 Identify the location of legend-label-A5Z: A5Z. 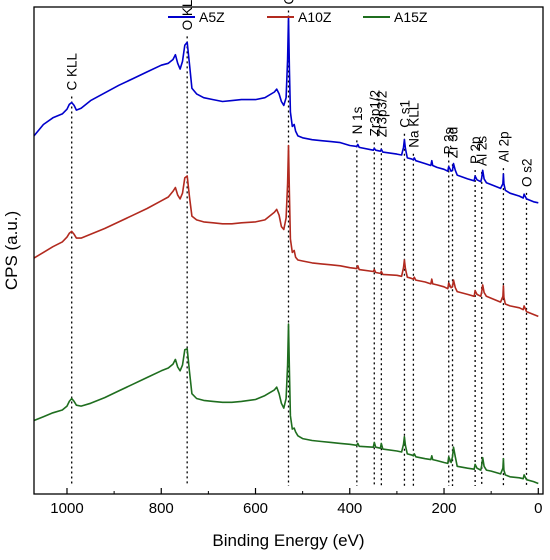
(212, 17).